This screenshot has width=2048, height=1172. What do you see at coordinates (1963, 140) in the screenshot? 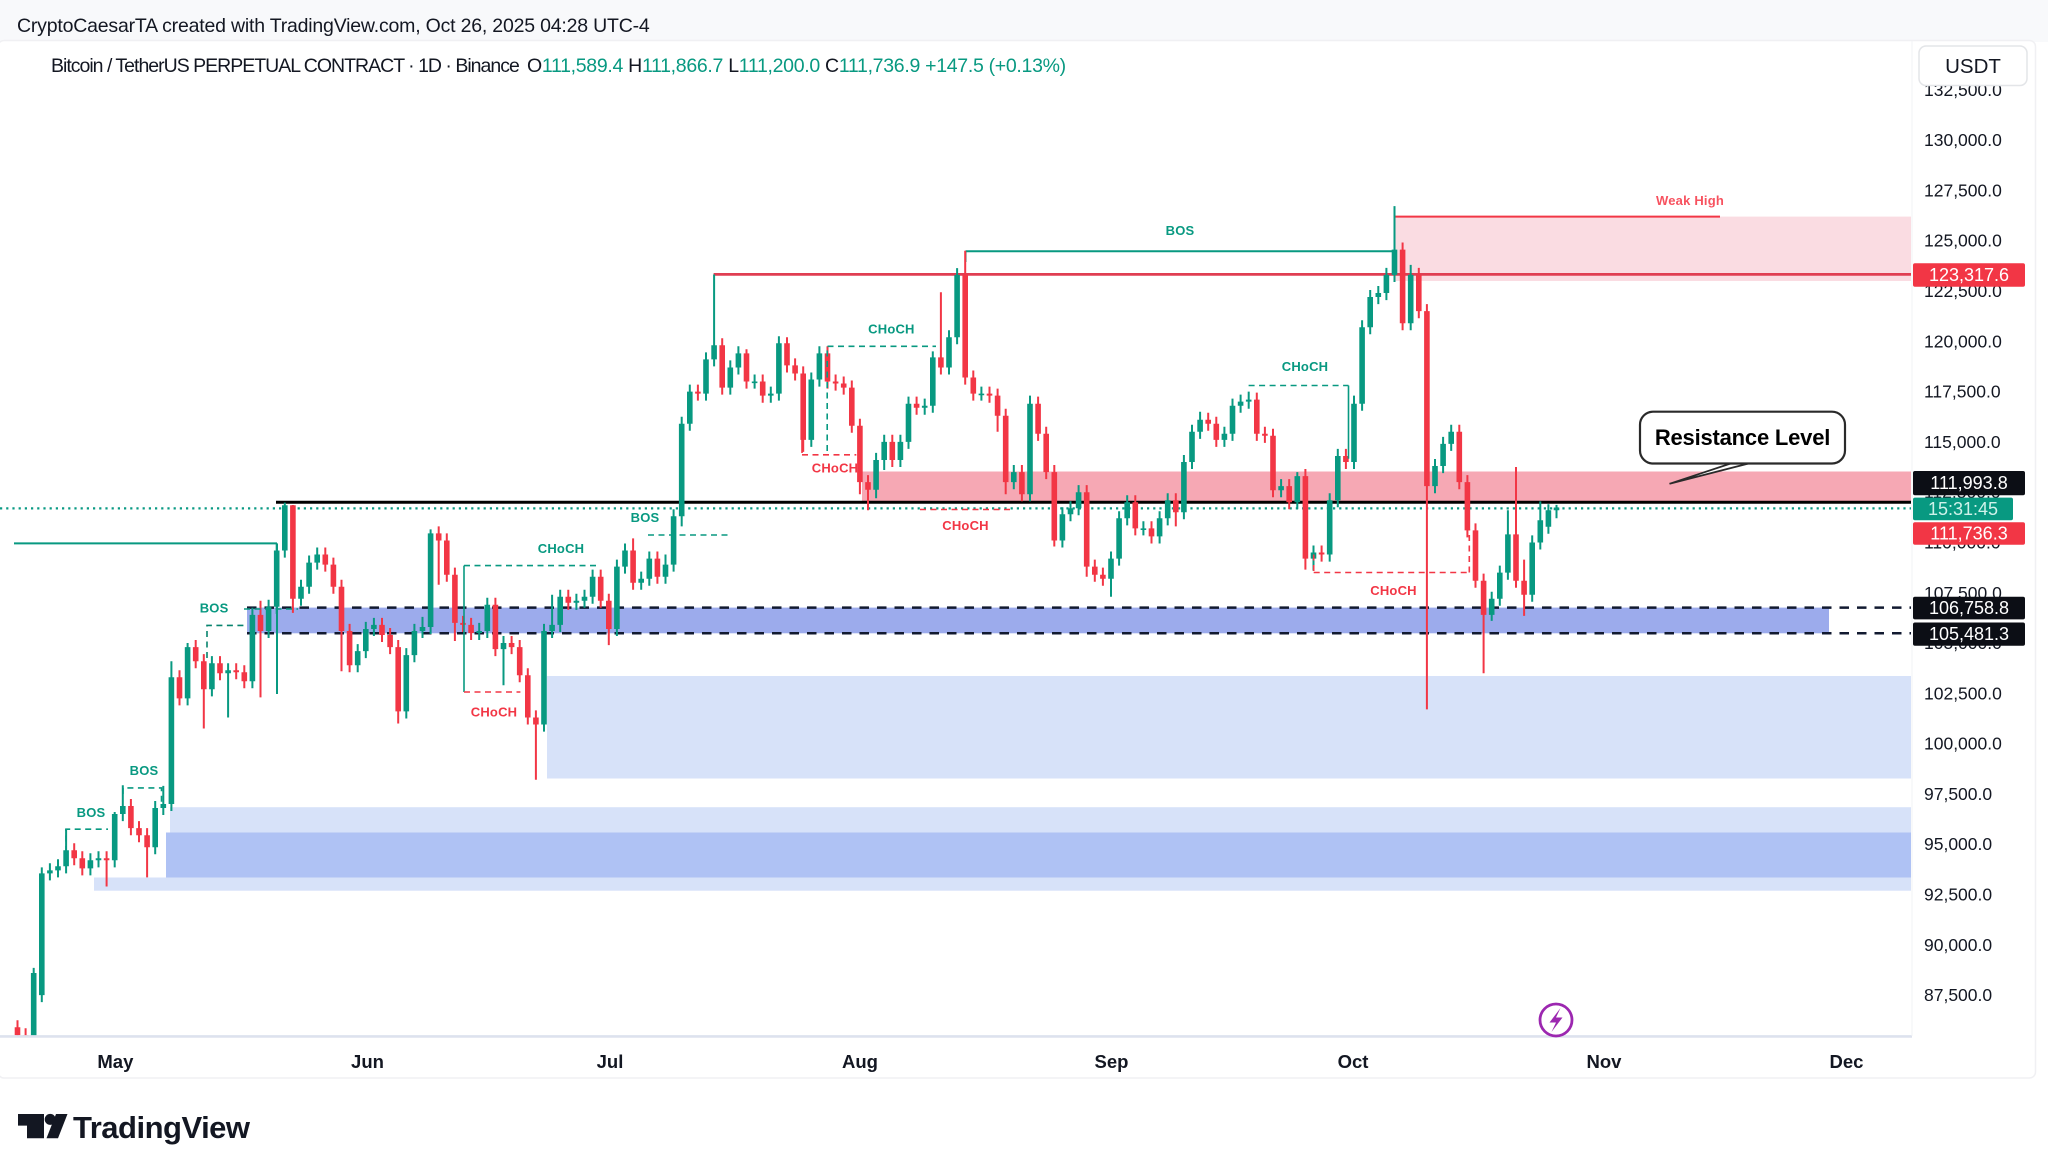
I see `svg-text: 130,000.0` at bounding box center [1963, 140].